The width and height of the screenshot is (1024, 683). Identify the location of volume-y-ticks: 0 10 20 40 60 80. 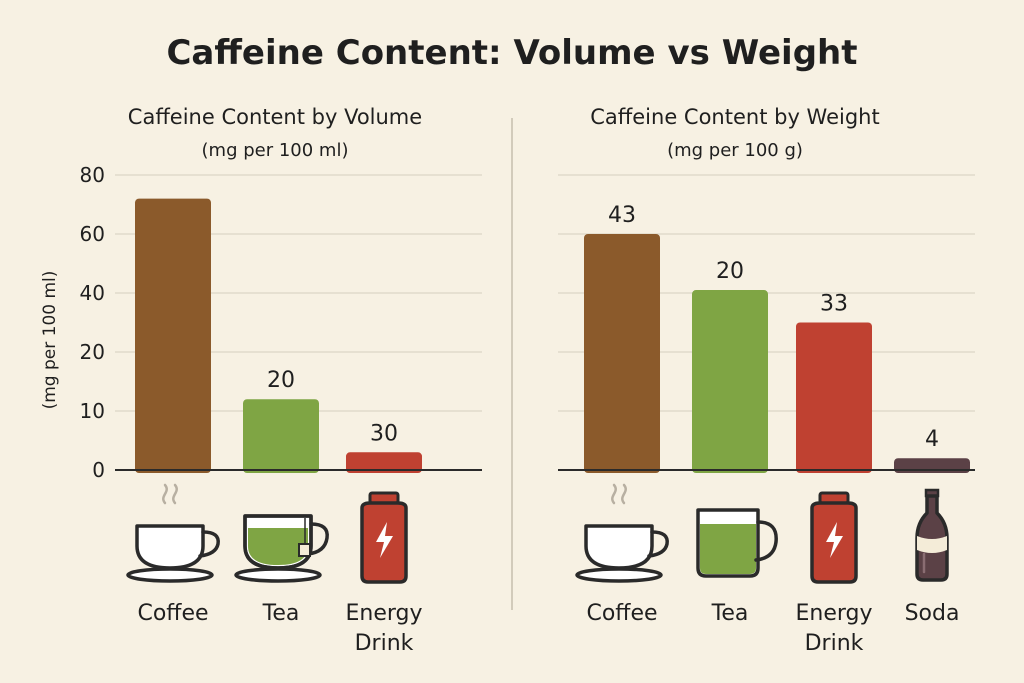
(92, 322).